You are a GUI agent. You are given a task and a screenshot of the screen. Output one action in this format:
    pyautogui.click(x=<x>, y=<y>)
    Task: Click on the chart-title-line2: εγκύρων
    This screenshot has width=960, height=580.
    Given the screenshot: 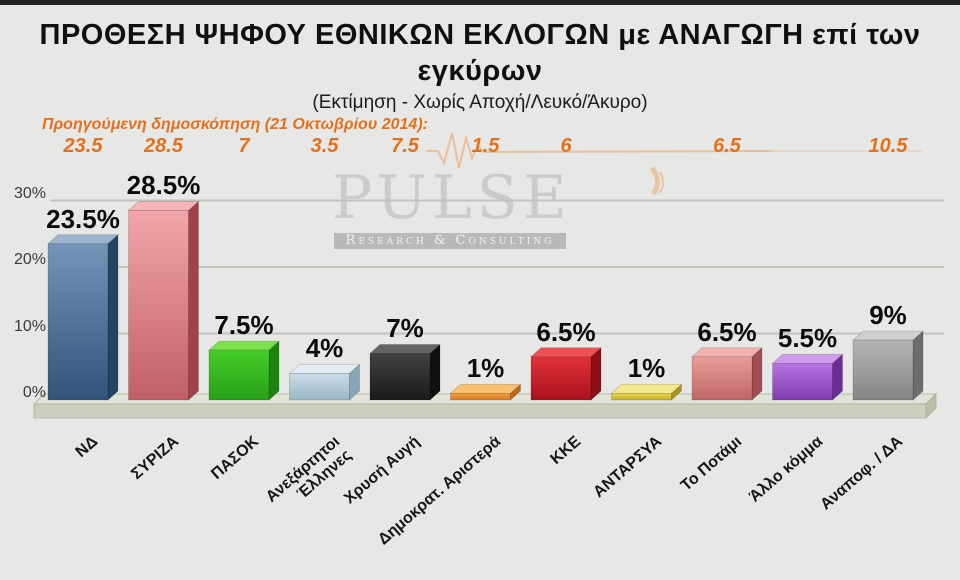 What is the action you would take?
    pyautogui.click(x=480, y=71)
    